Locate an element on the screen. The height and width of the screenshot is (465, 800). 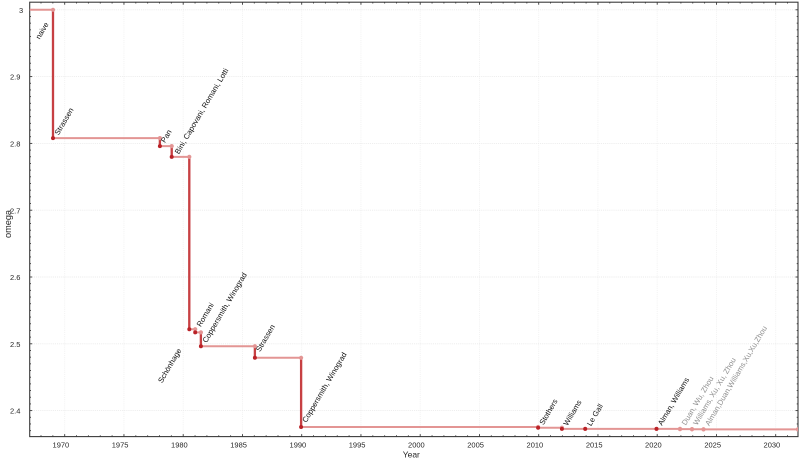
svg-text: 1990 is located at coordinates (298, 445).